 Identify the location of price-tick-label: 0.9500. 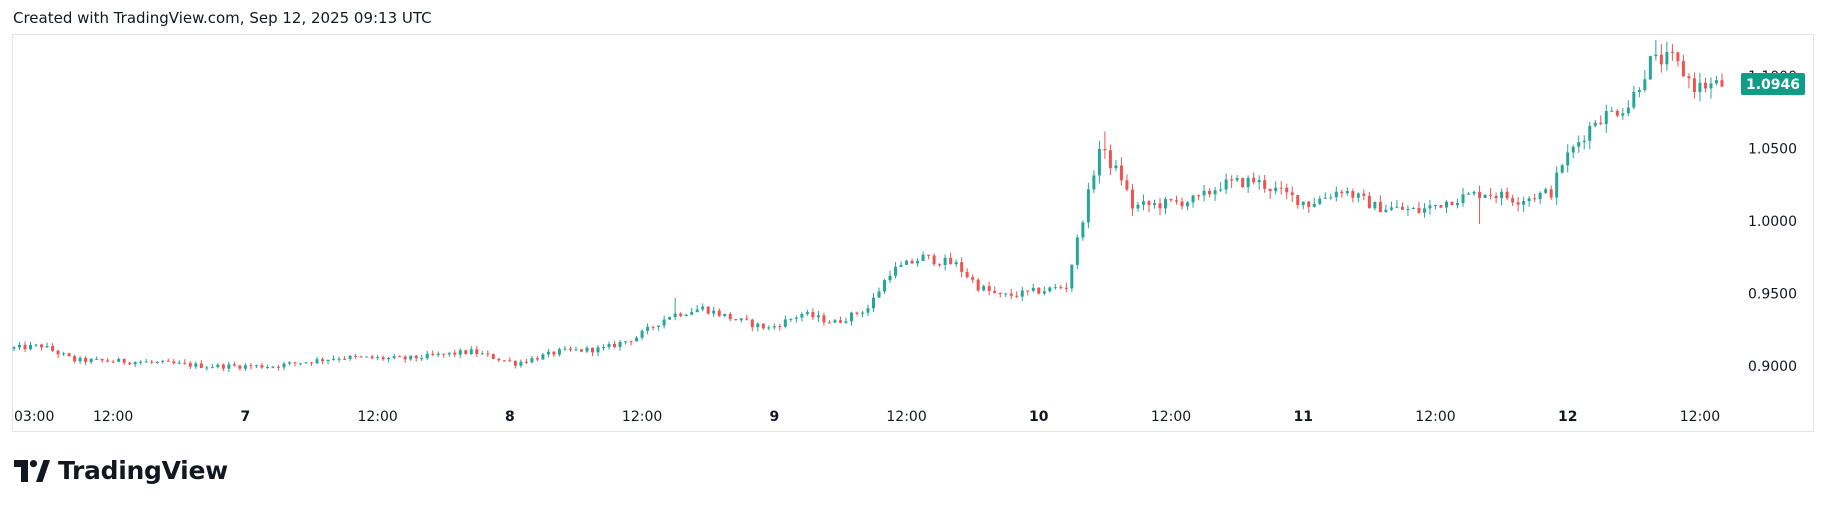
(1772, 295).